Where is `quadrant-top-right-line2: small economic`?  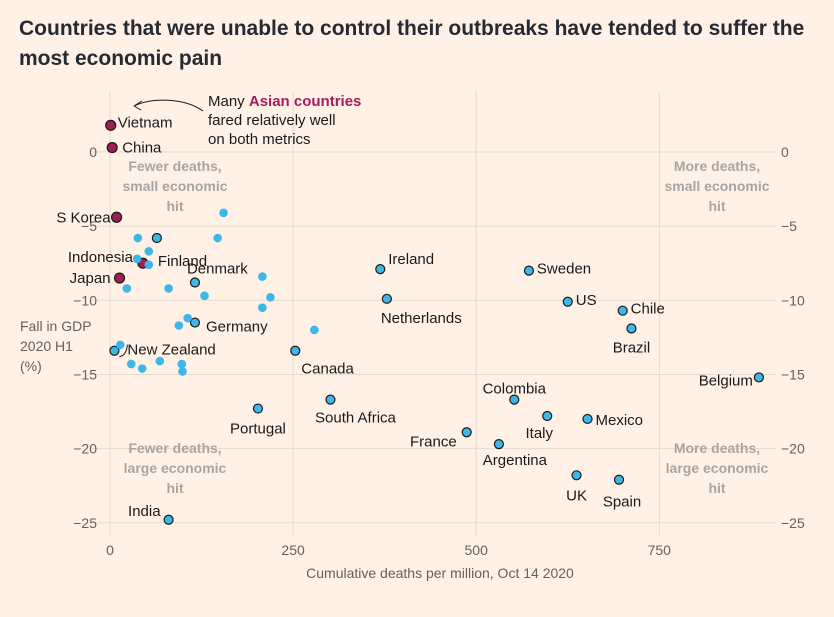
quadrant-top-right-line2: small economic is located at coordinates (716, 186).